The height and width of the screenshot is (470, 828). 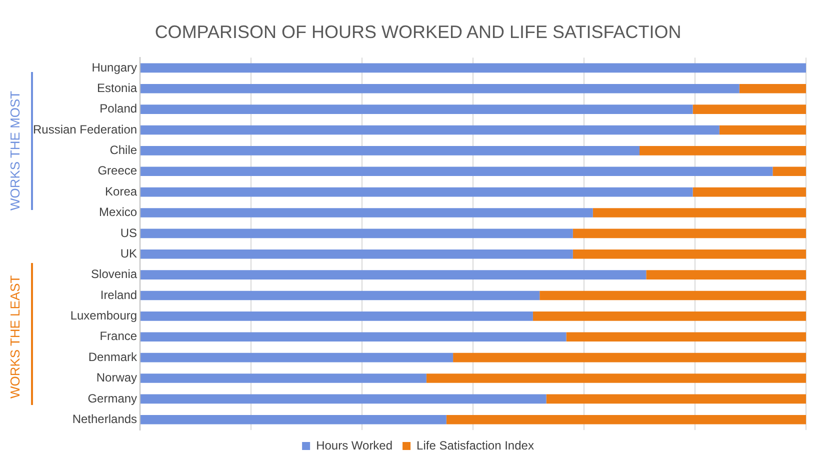 What do you see at coordinates (104, 315) in the screenshot?
I see `y-tick-label: Luxembourg` at bounding box center [104, 315].